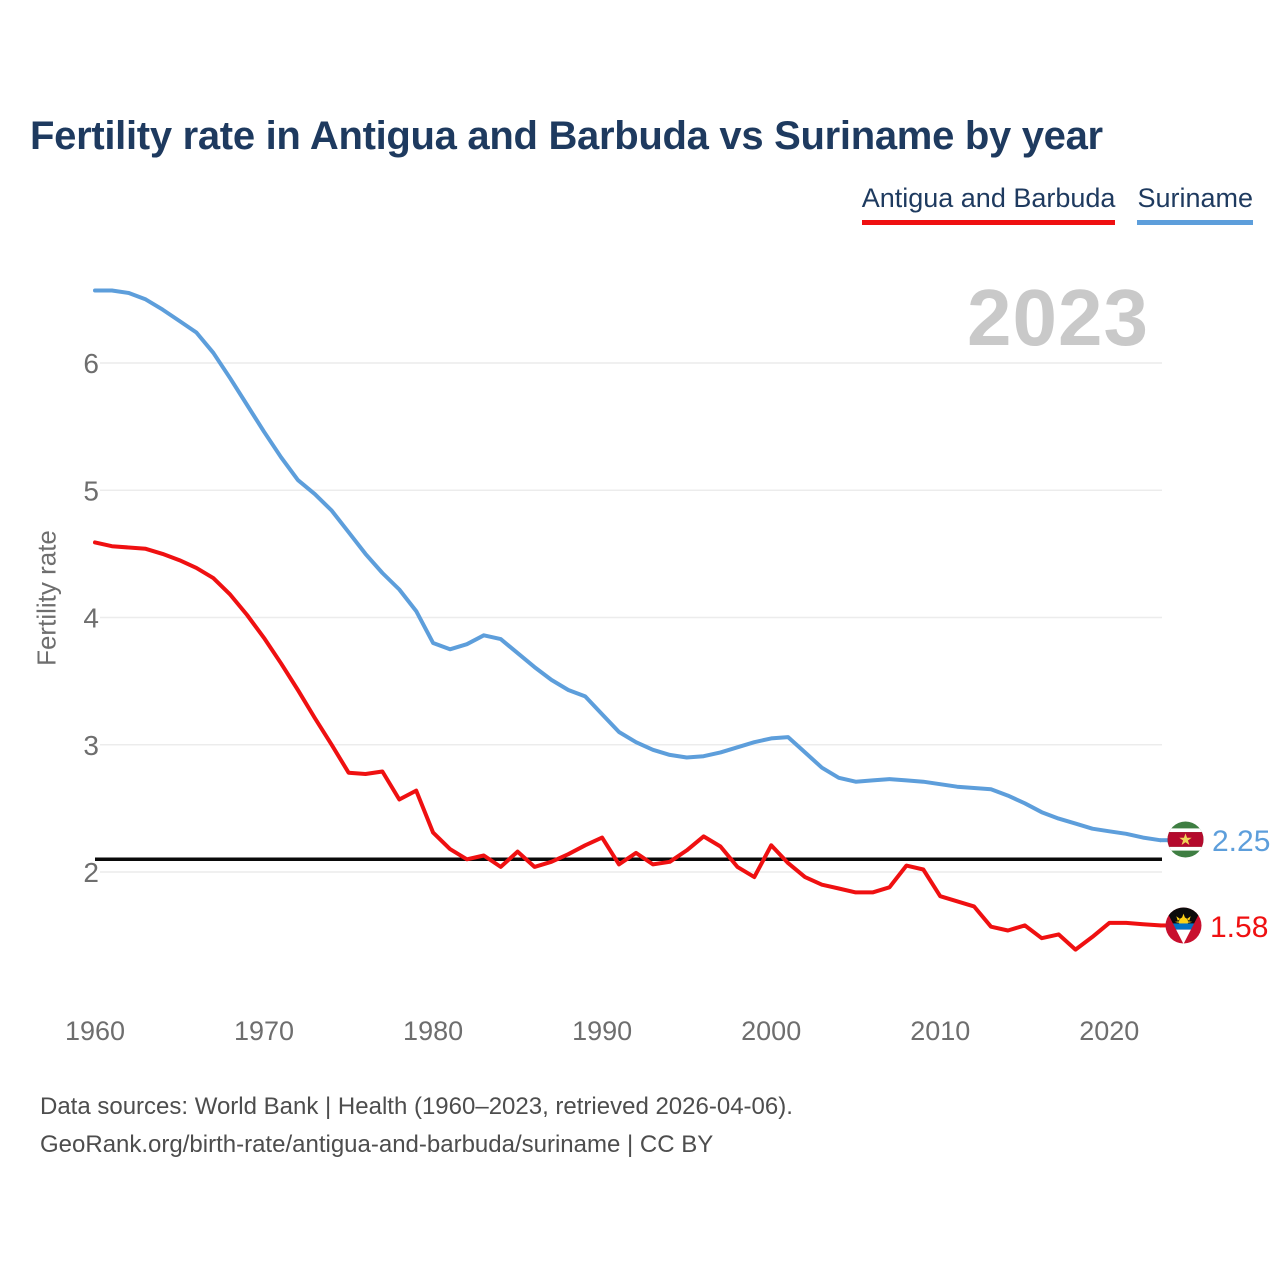 The image size is (1280, 1280). I want to click on year-watermark: 2023, so click(1058, 317).